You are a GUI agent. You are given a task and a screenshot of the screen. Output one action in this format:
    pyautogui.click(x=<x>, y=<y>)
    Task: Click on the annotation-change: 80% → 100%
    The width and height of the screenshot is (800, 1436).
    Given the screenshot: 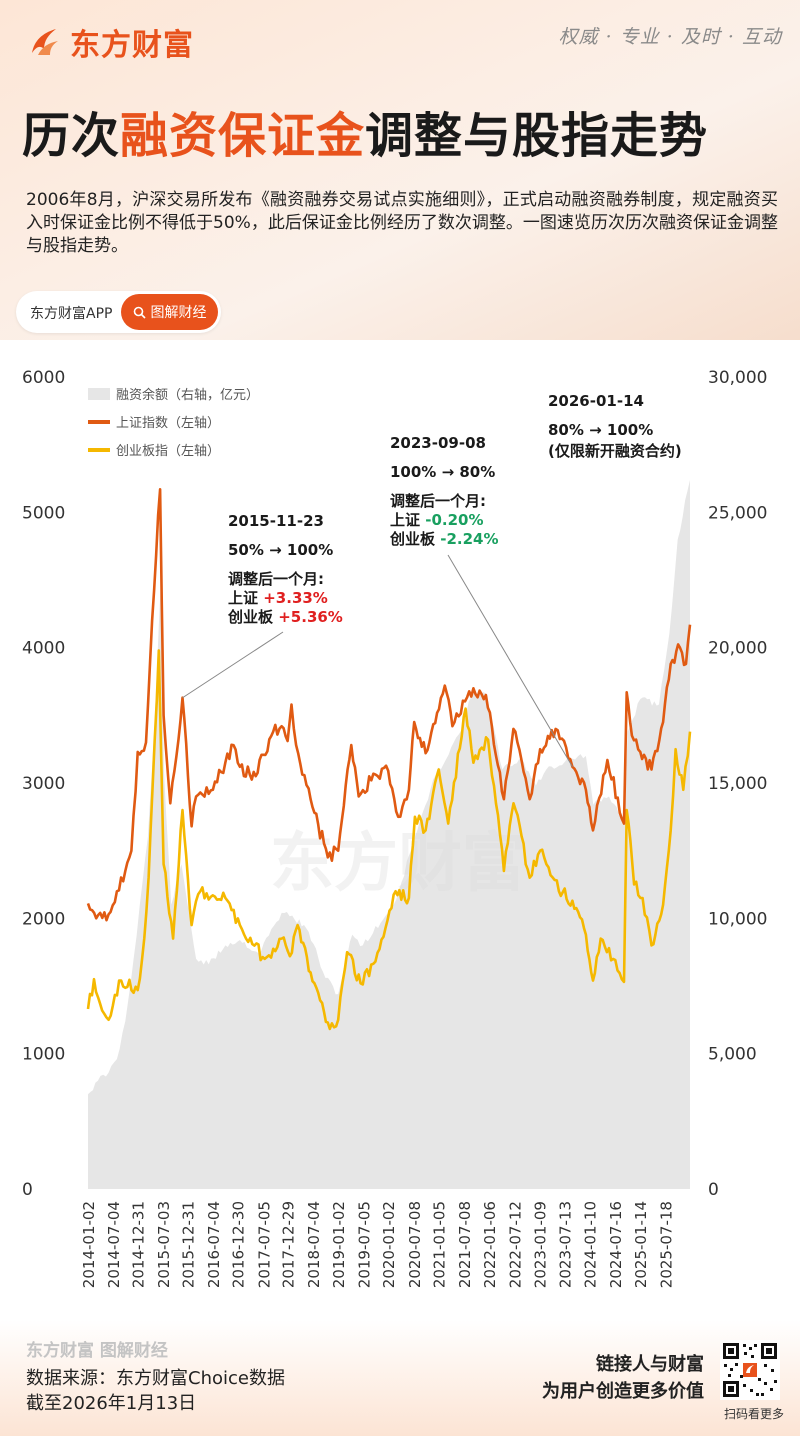 What is the action you would take?
    pyautogui.click(x=600, y=430)
    